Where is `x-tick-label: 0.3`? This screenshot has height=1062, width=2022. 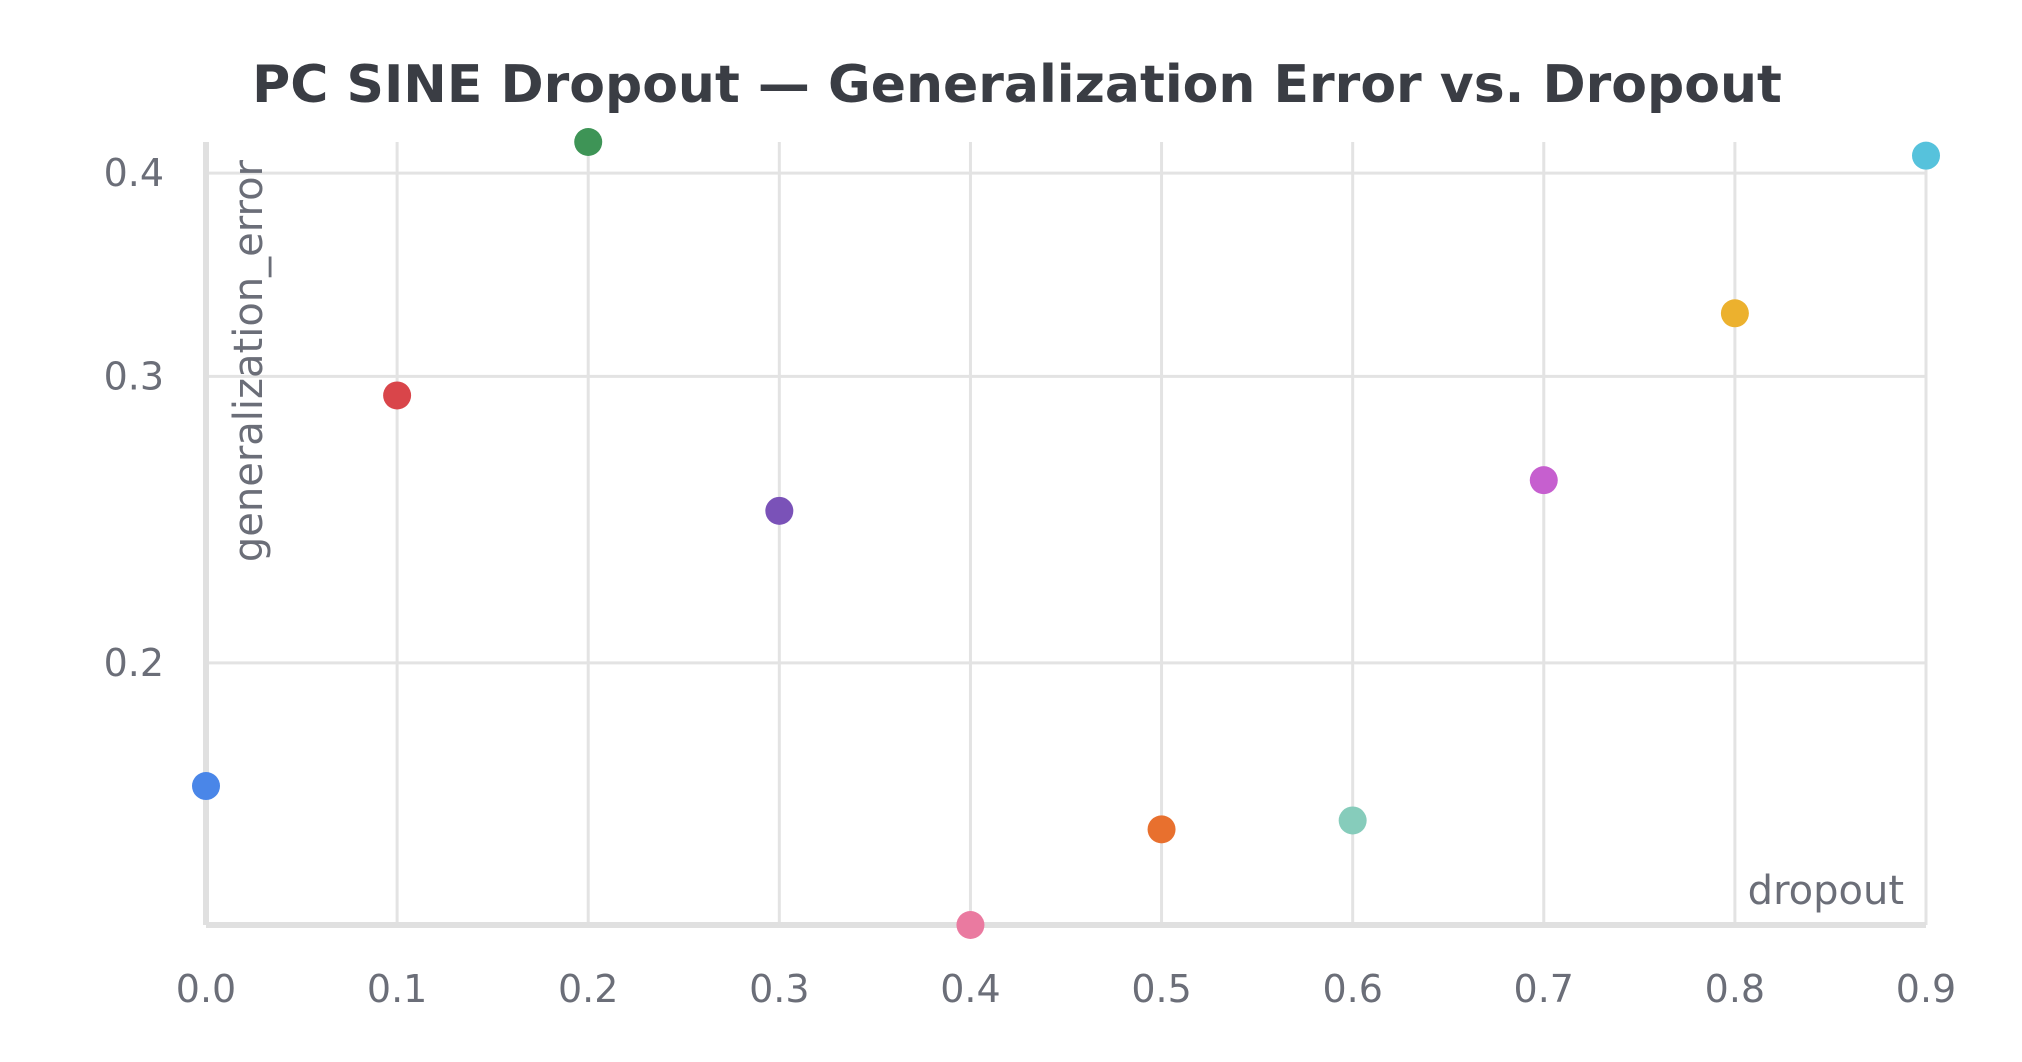 x-tick-label: 0.3 is located at coordinates (779, 989).